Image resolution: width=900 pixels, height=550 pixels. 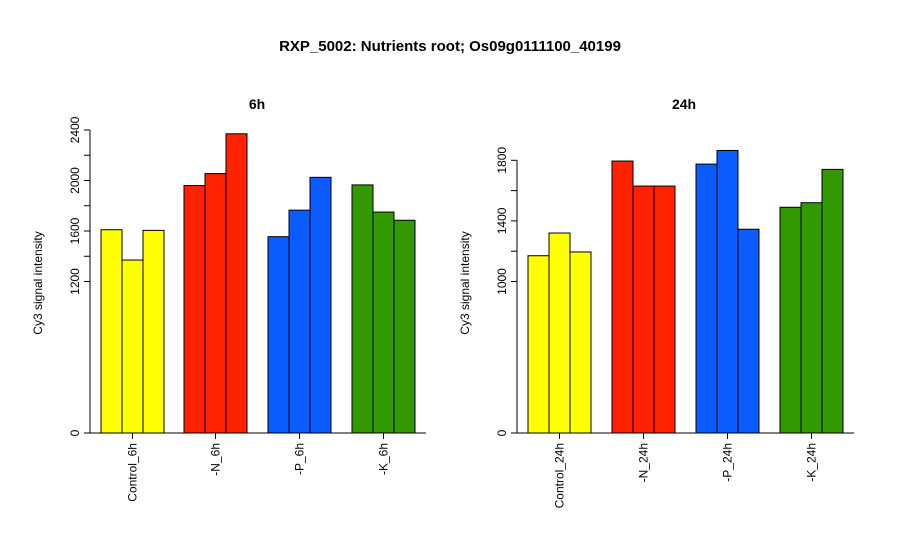 What do you see at coordinates (75, 180) in the screenshot?
I see `y-tick-label-6h-2000: 2000` at bounding box center [75, 180].